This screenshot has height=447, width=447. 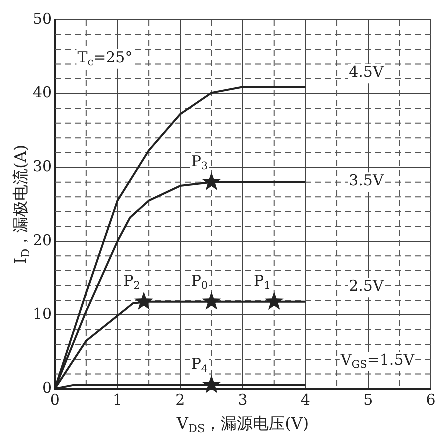 What do you see at coordinates (367, 72) in the screenshot?
I see `annotation: 4.5V` at bounding box center [367, 72].